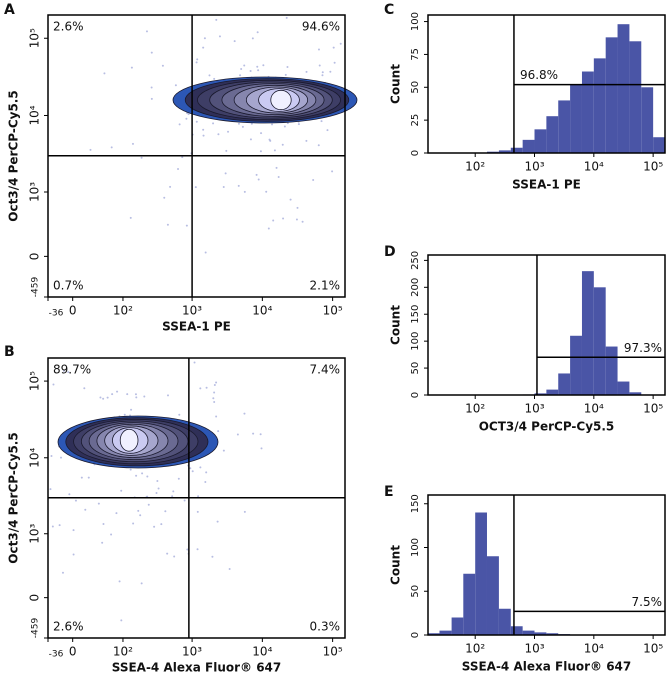 The image size is (668, 679). What do you see at coordinates (56, 655) in the screenshot?
I see `x-tick-label: -36` at bounding box center [56, 655].